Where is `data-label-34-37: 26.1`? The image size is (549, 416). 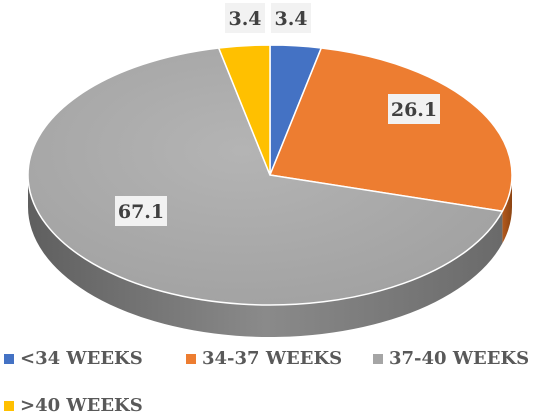
data-label-34-37: 26.1 is located at coordinates (414, 110).